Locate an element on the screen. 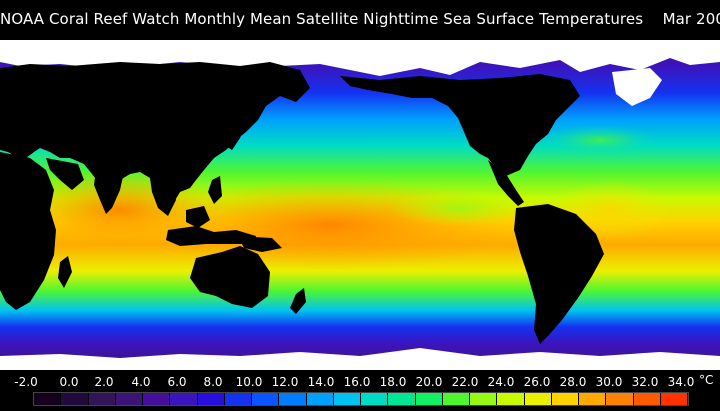 The image size is (720, 411). colorbar-tick: 12.0 is located at coordinates (285, 382).